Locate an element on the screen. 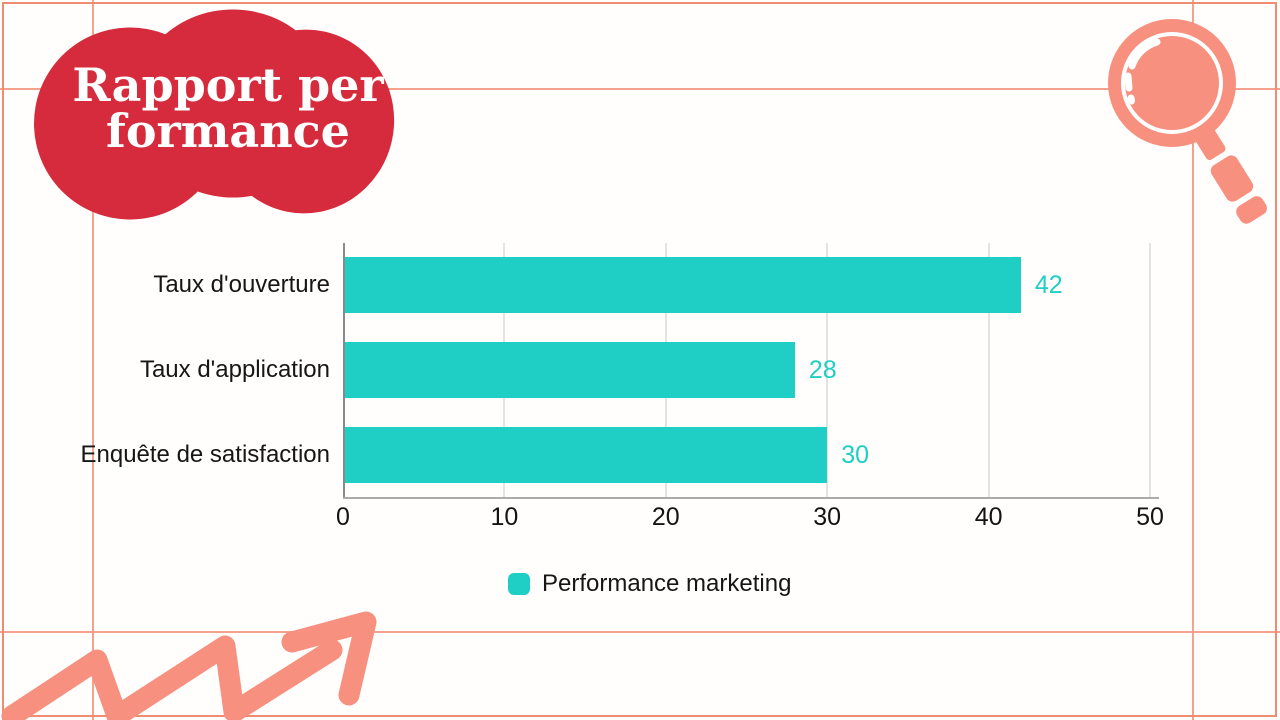 The height and width of the screenshot is (720, 1280). chart-legend: Performance marketing is located at coordinates (649, 584).